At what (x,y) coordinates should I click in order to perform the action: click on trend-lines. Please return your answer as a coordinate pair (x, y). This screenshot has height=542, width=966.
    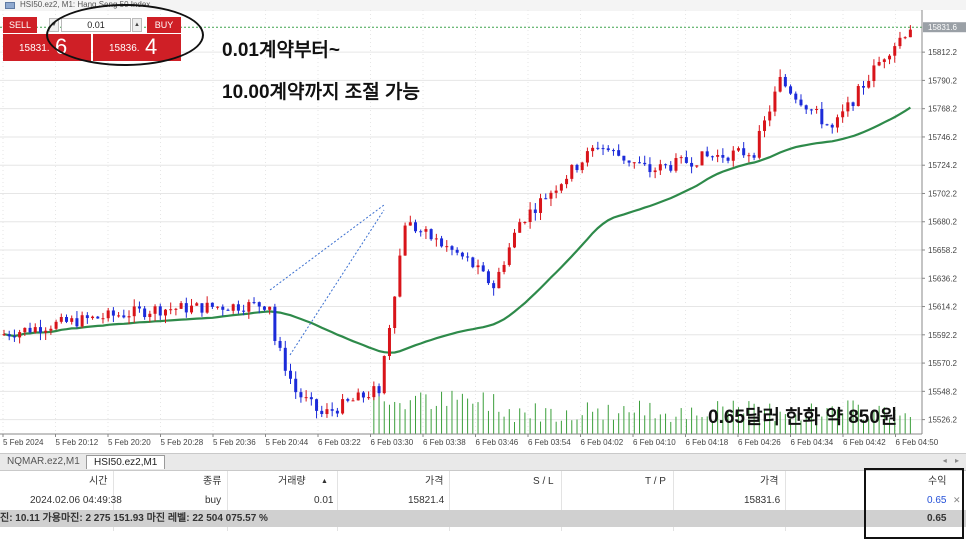
    Looking at the image, I should click on (327, 280).